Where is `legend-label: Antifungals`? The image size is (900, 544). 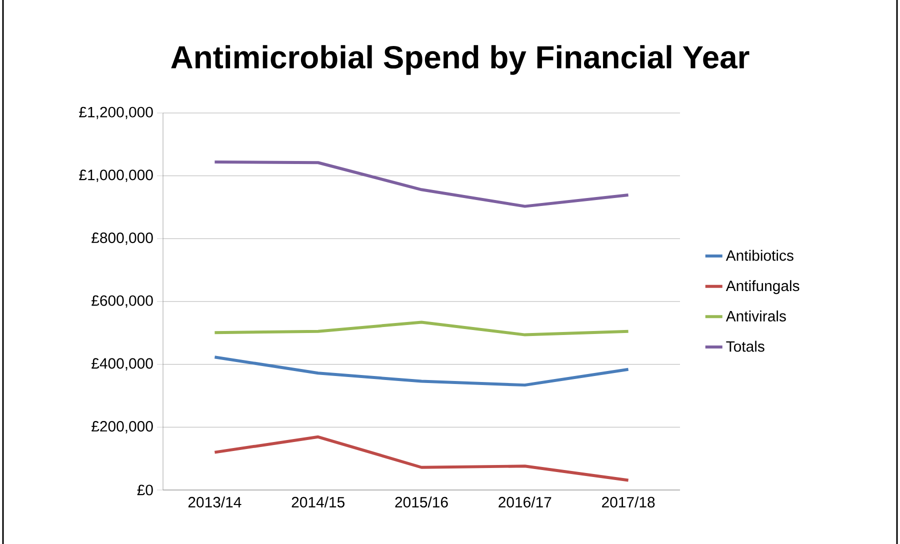
legend-label: Antifungals is located at coordinates (763, 287).